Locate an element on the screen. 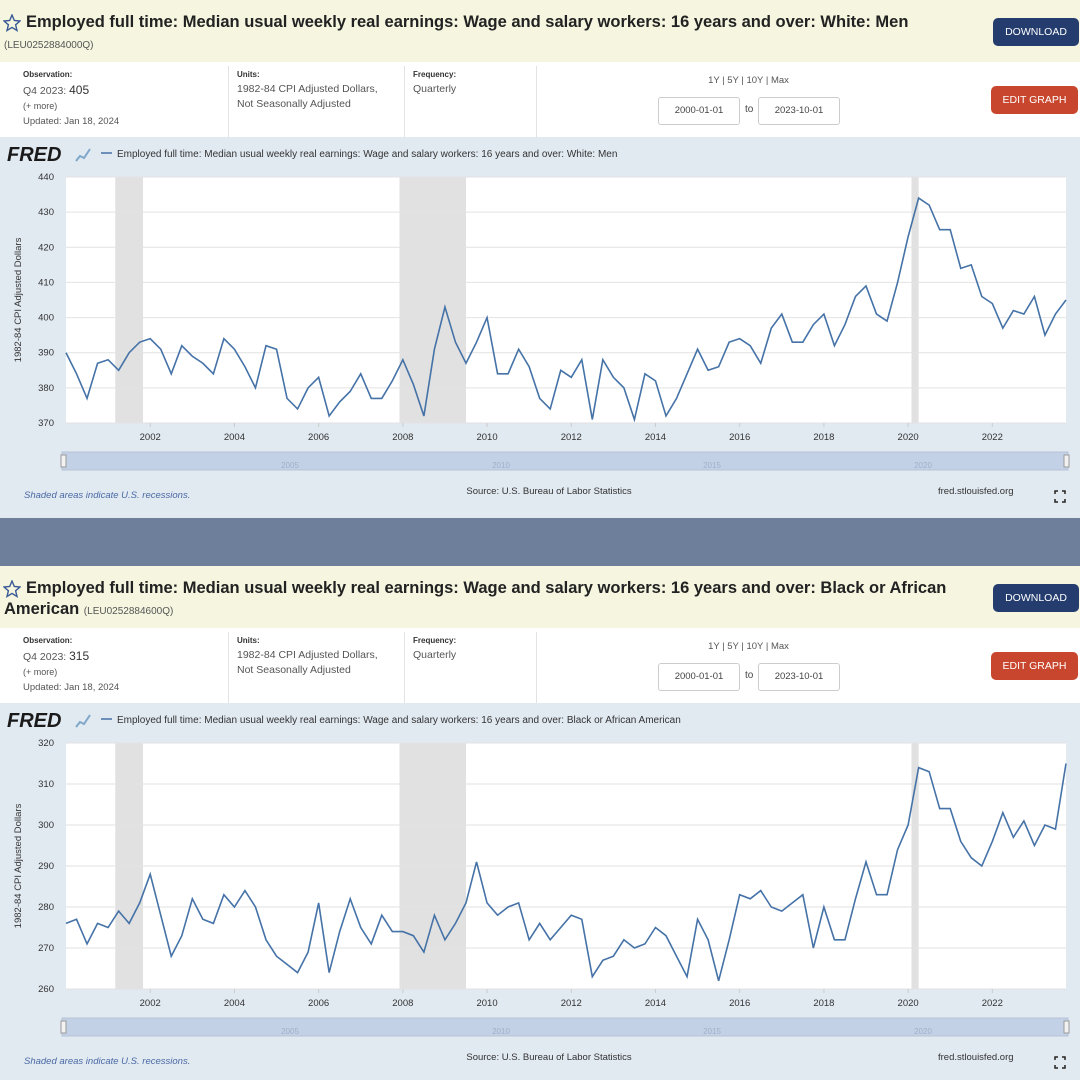 The height and width of the screenshot is (1080, 1080). x-tick-label: 2002 is located at coordinates (150, 1003).